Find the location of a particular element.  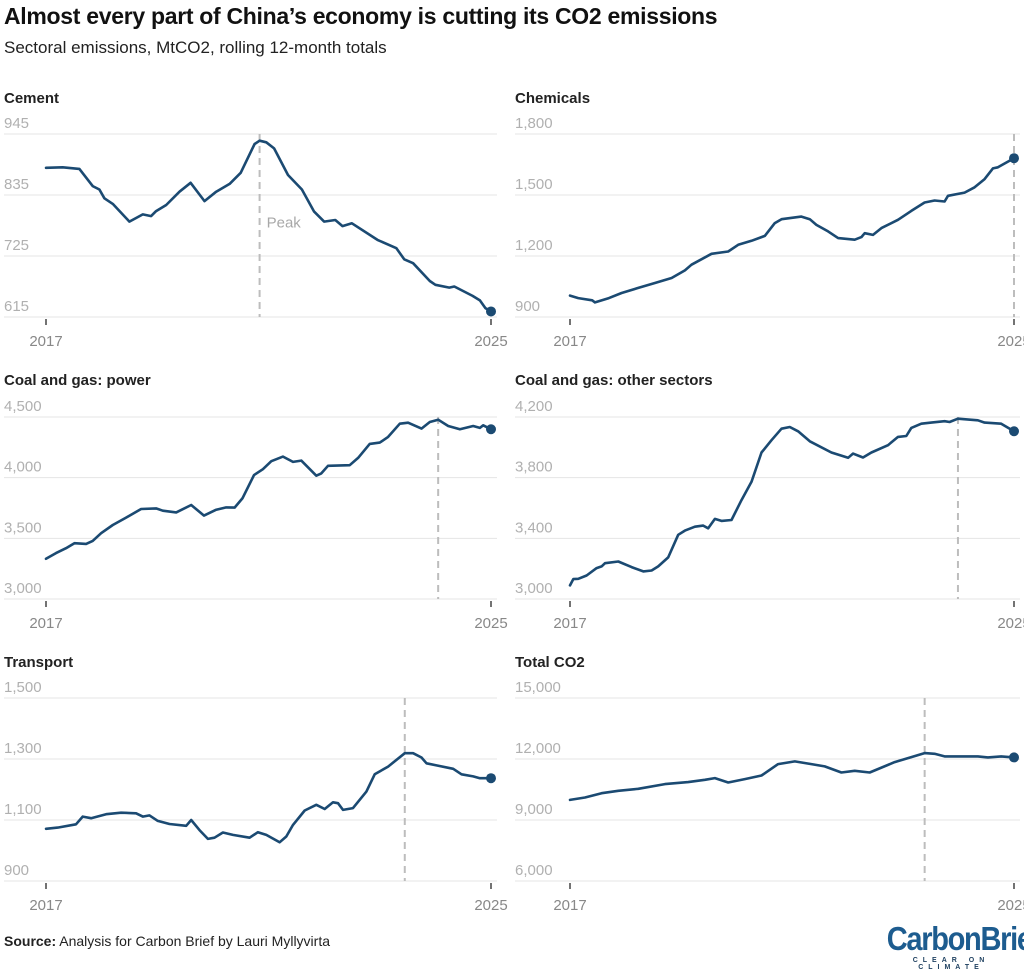

panel-chemicals: Chemicals 900 1,200 1,500 1,800 2017 2025 is located at coordinates (769, 220).